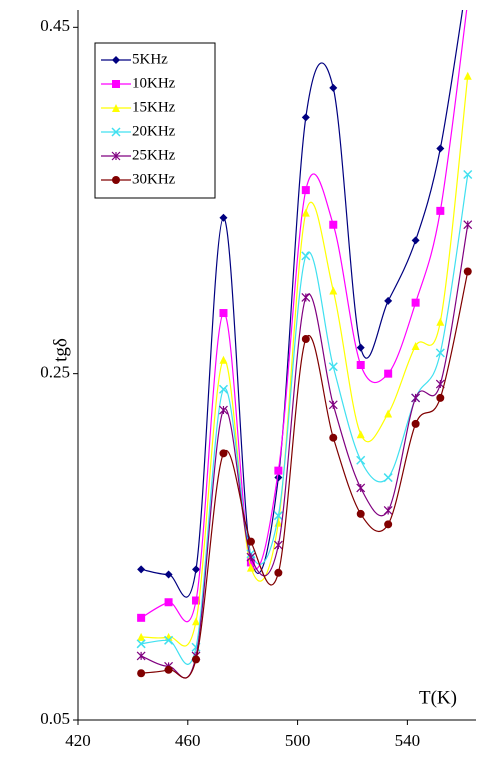 The height and width of the screenshot is (758, 477). I want to click on x-tick-label: 500, so click(298, 740).